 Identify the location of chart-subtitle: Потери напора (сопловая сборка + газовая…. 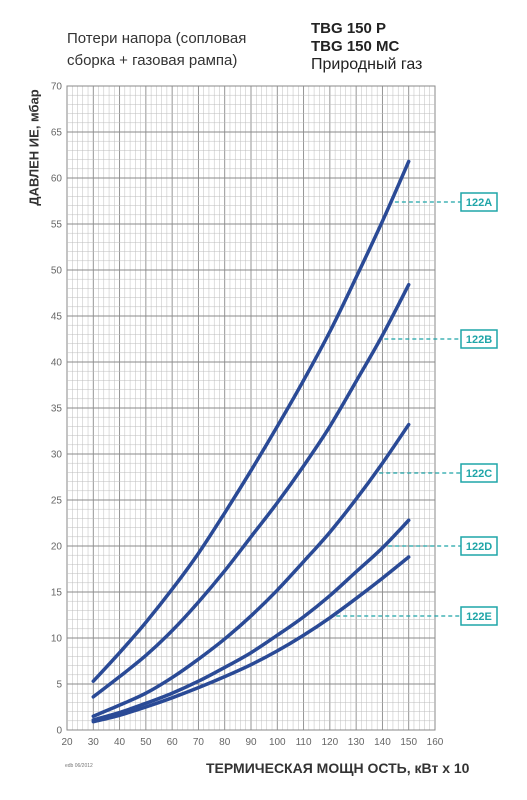
(156, 50).